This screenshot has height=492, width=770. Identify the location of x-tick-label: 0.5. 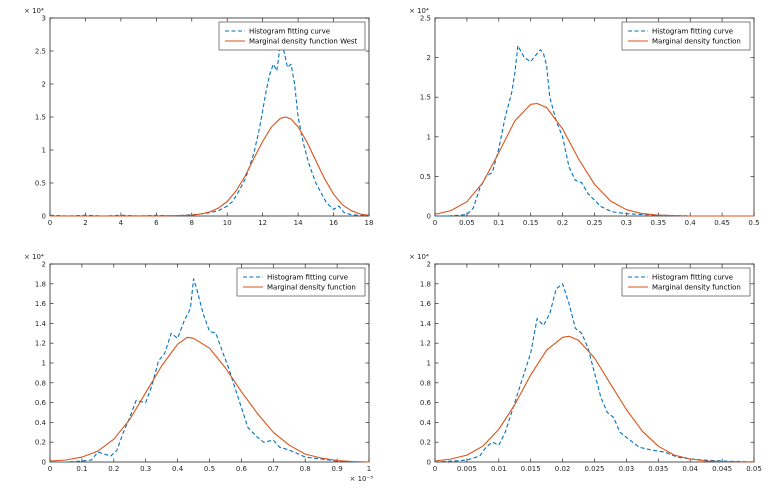
(753, 223).